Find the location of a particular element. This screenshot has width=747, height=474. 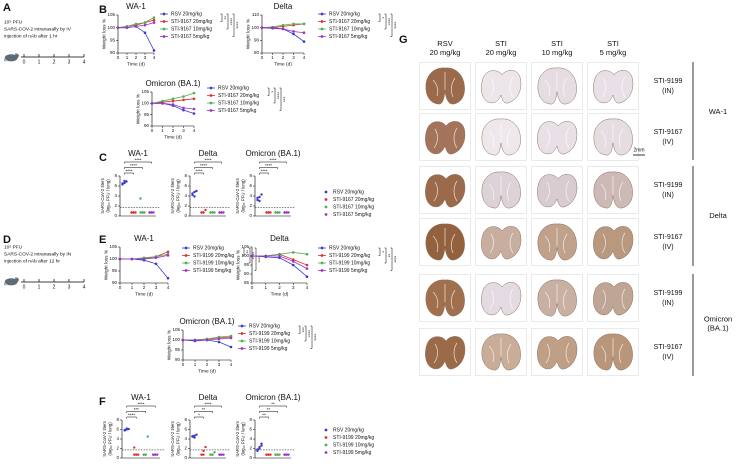

panel-label: D is located at coordinates (7, 240).